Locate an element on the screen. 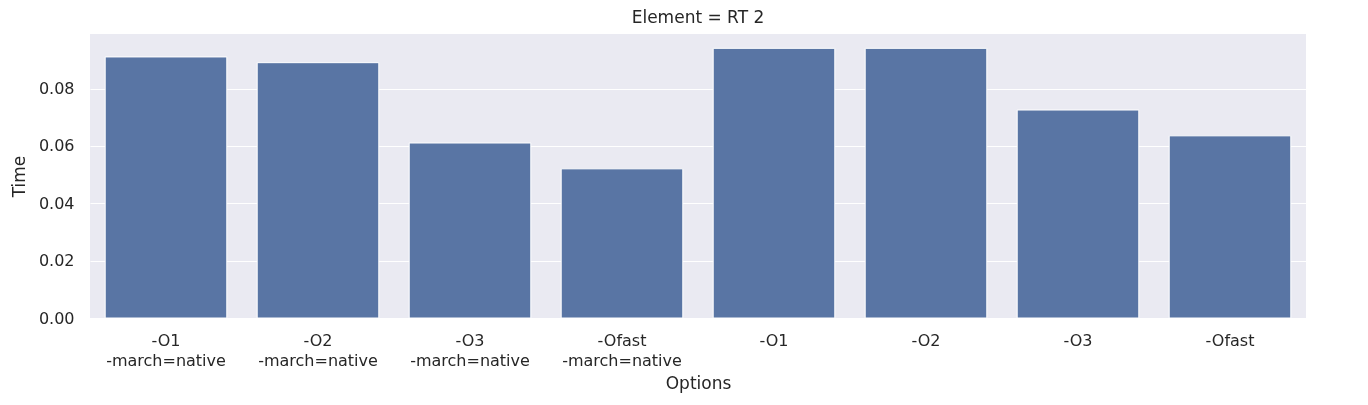 The image size is (1368, 405). x-tick-label: -O3 is located at coordinates (1078, 340).